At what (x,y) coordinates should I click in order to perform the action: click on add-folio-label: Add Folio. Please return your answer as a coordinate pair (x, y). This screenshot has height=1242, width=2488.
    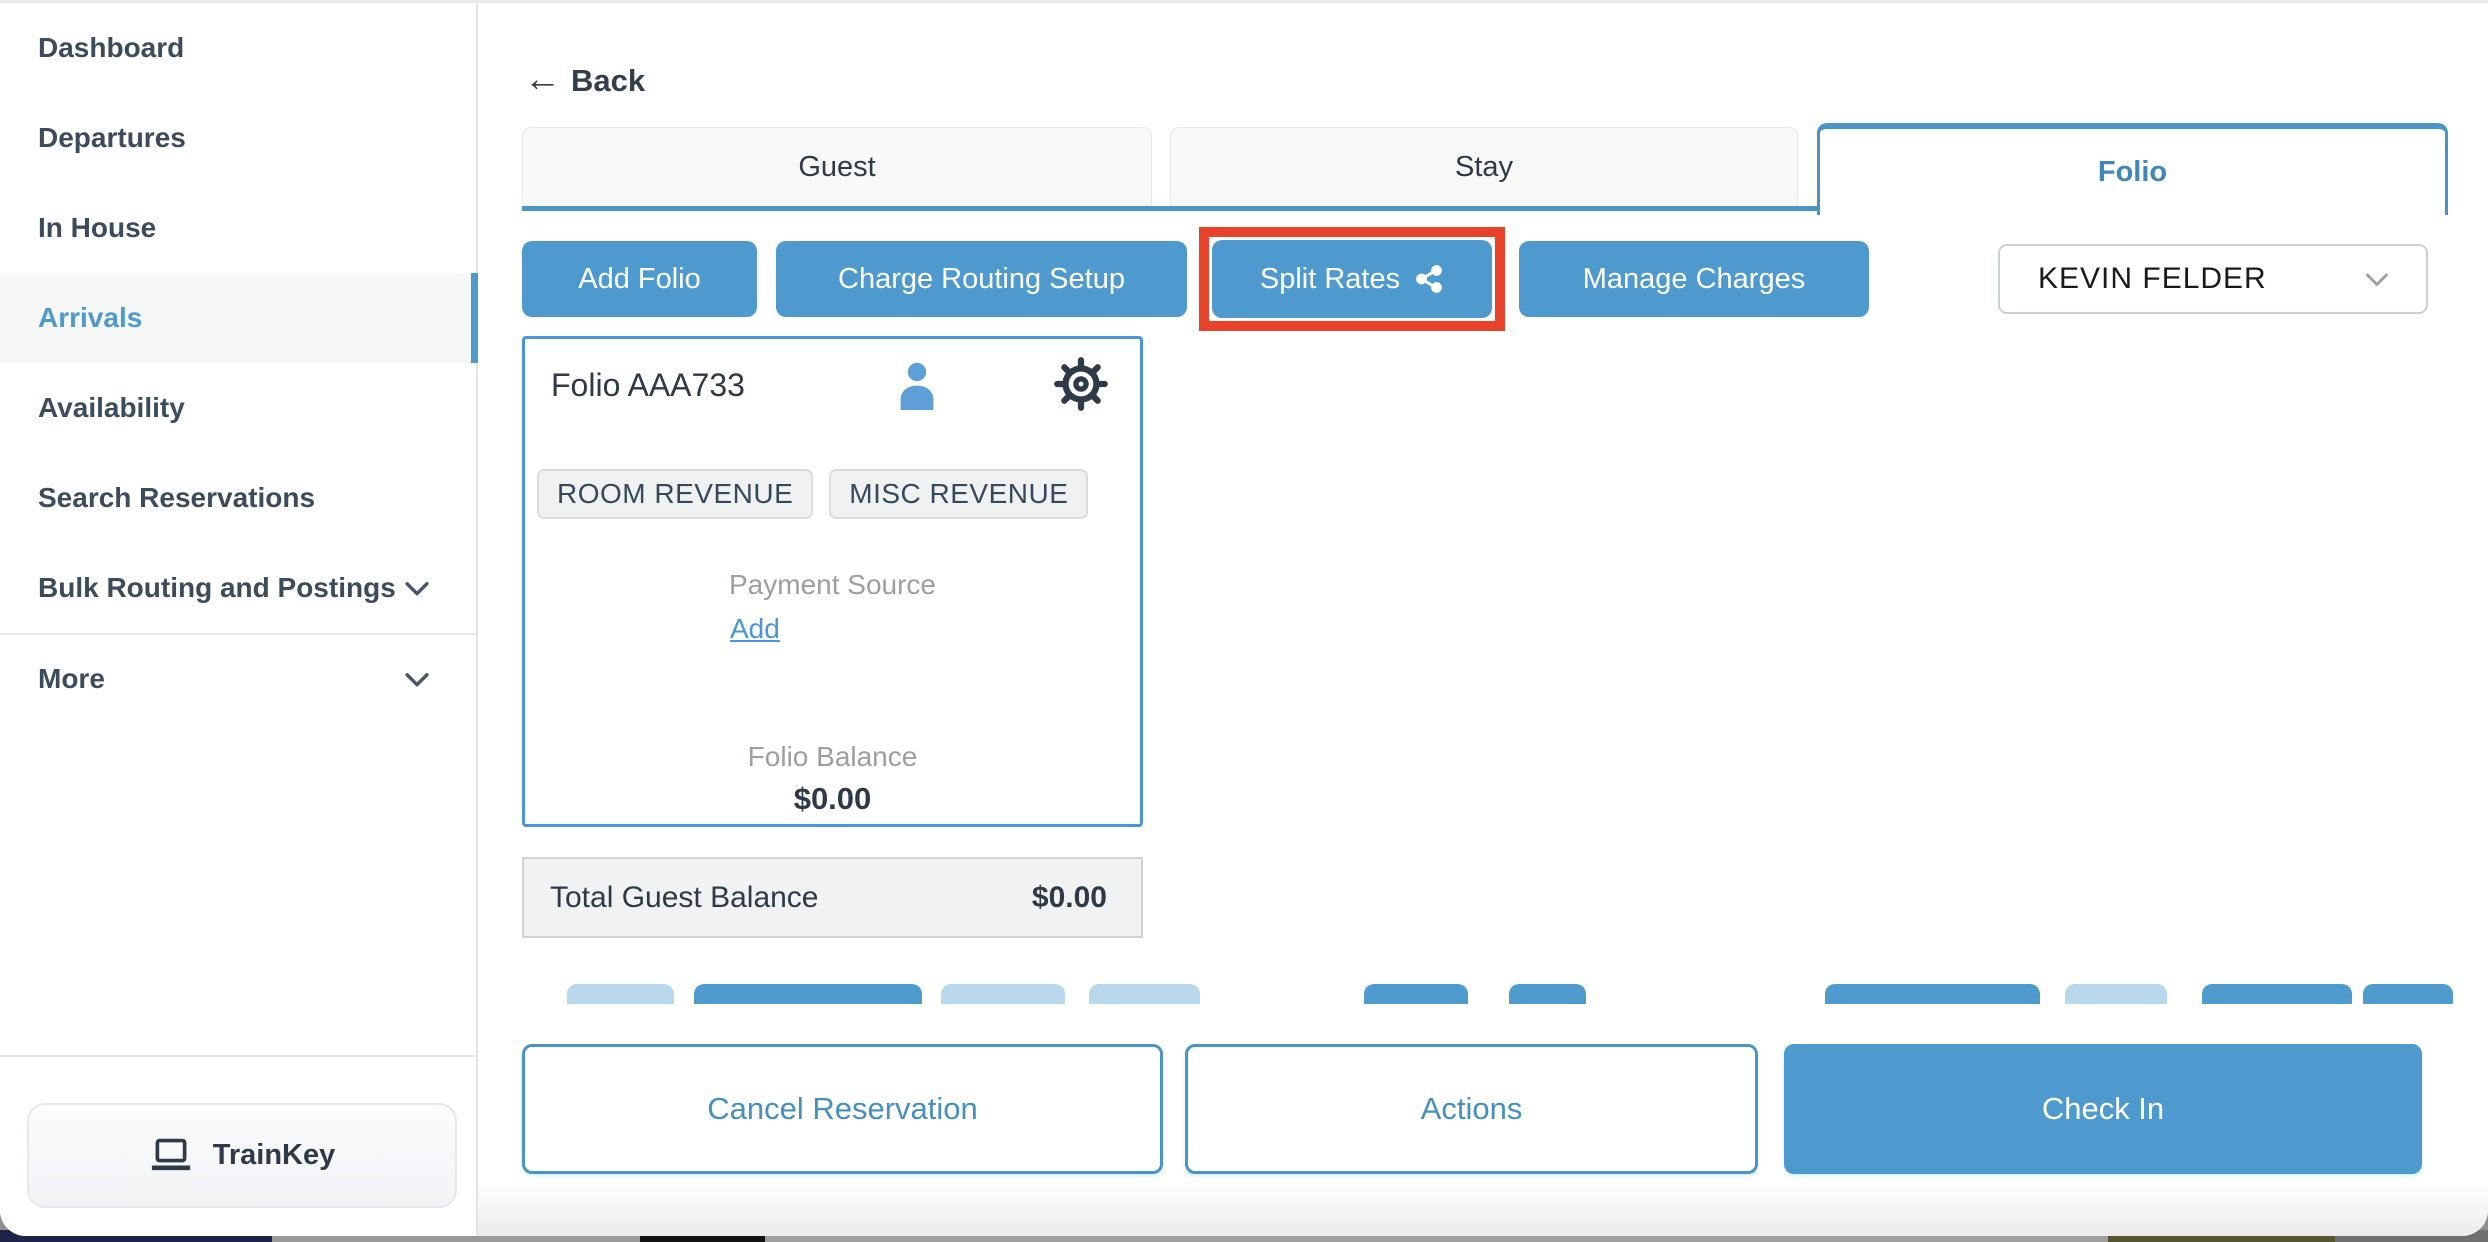
    Looking at the image, I should click on (639, 278).